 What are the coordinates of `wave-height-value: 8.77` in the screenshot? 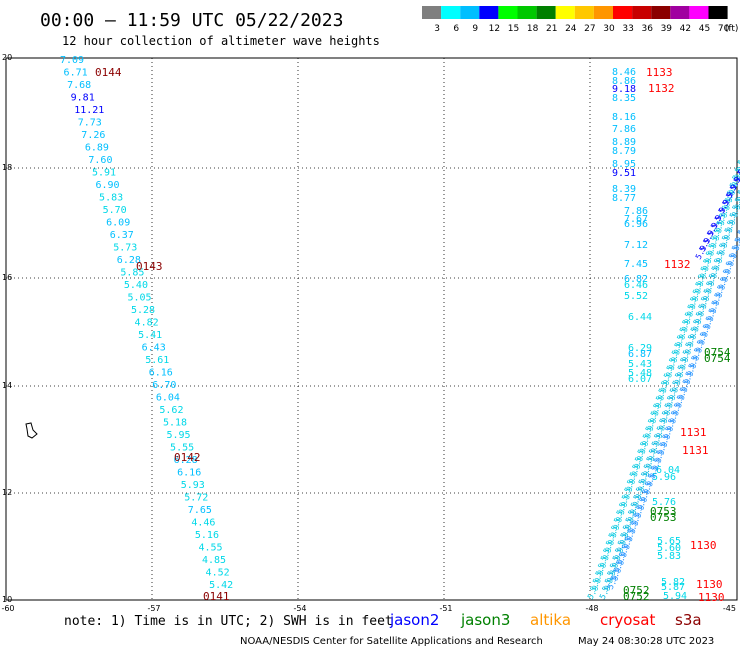 It's located at (624, 198).